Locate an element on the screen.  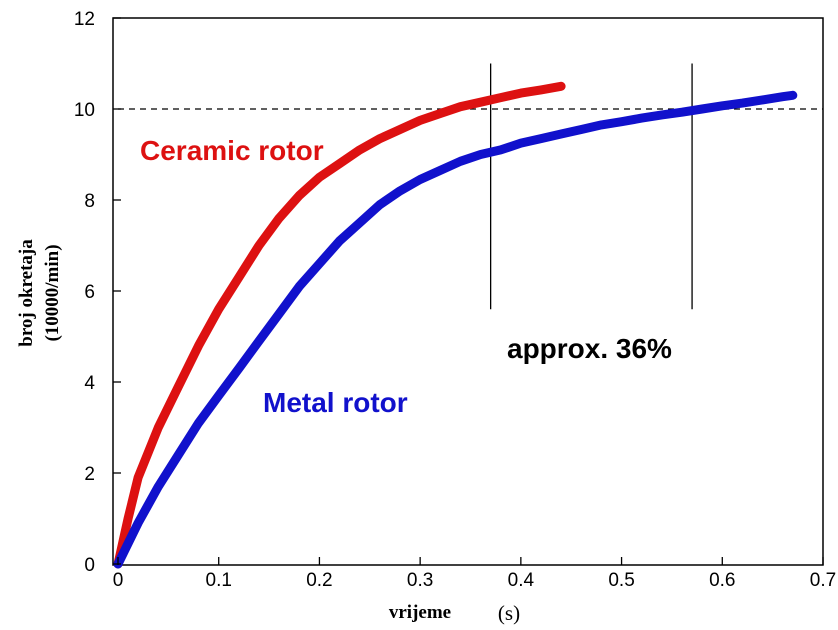
y-tick-label: 10 is located at coordinates (84, 110).